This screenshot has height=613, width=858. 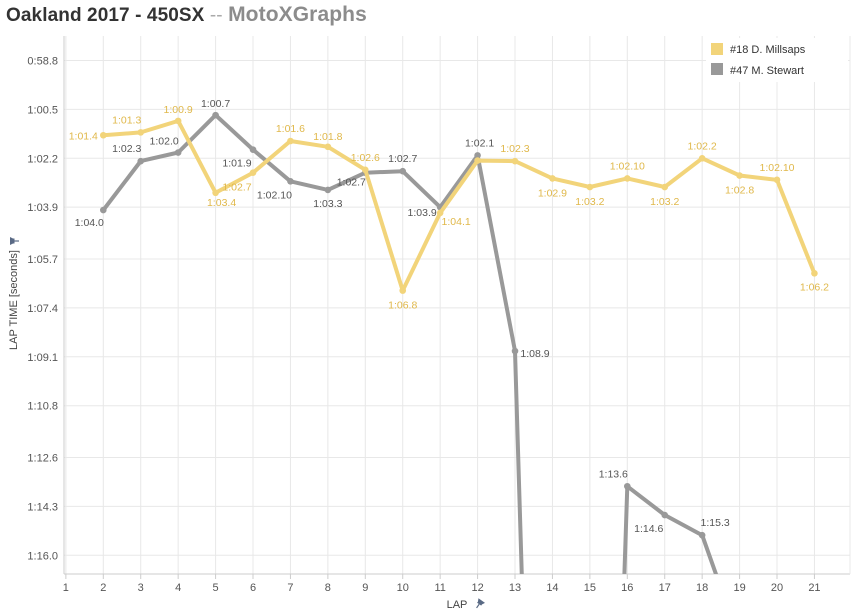 I want to click on data-label: 1:03.4, so click(x=221, y=203).